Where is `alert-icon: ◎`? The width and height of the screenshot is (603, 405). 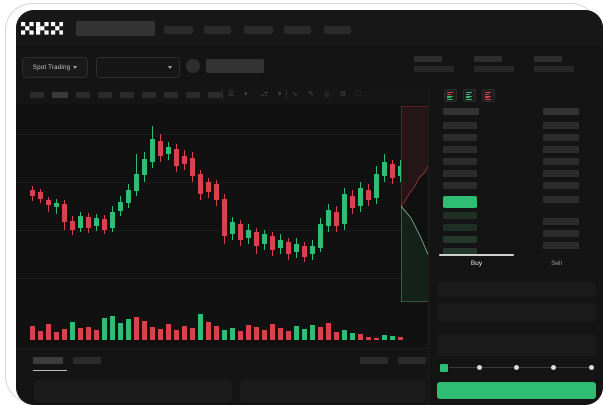
alert-icon: ◎ is located at coordinates (327, 94).